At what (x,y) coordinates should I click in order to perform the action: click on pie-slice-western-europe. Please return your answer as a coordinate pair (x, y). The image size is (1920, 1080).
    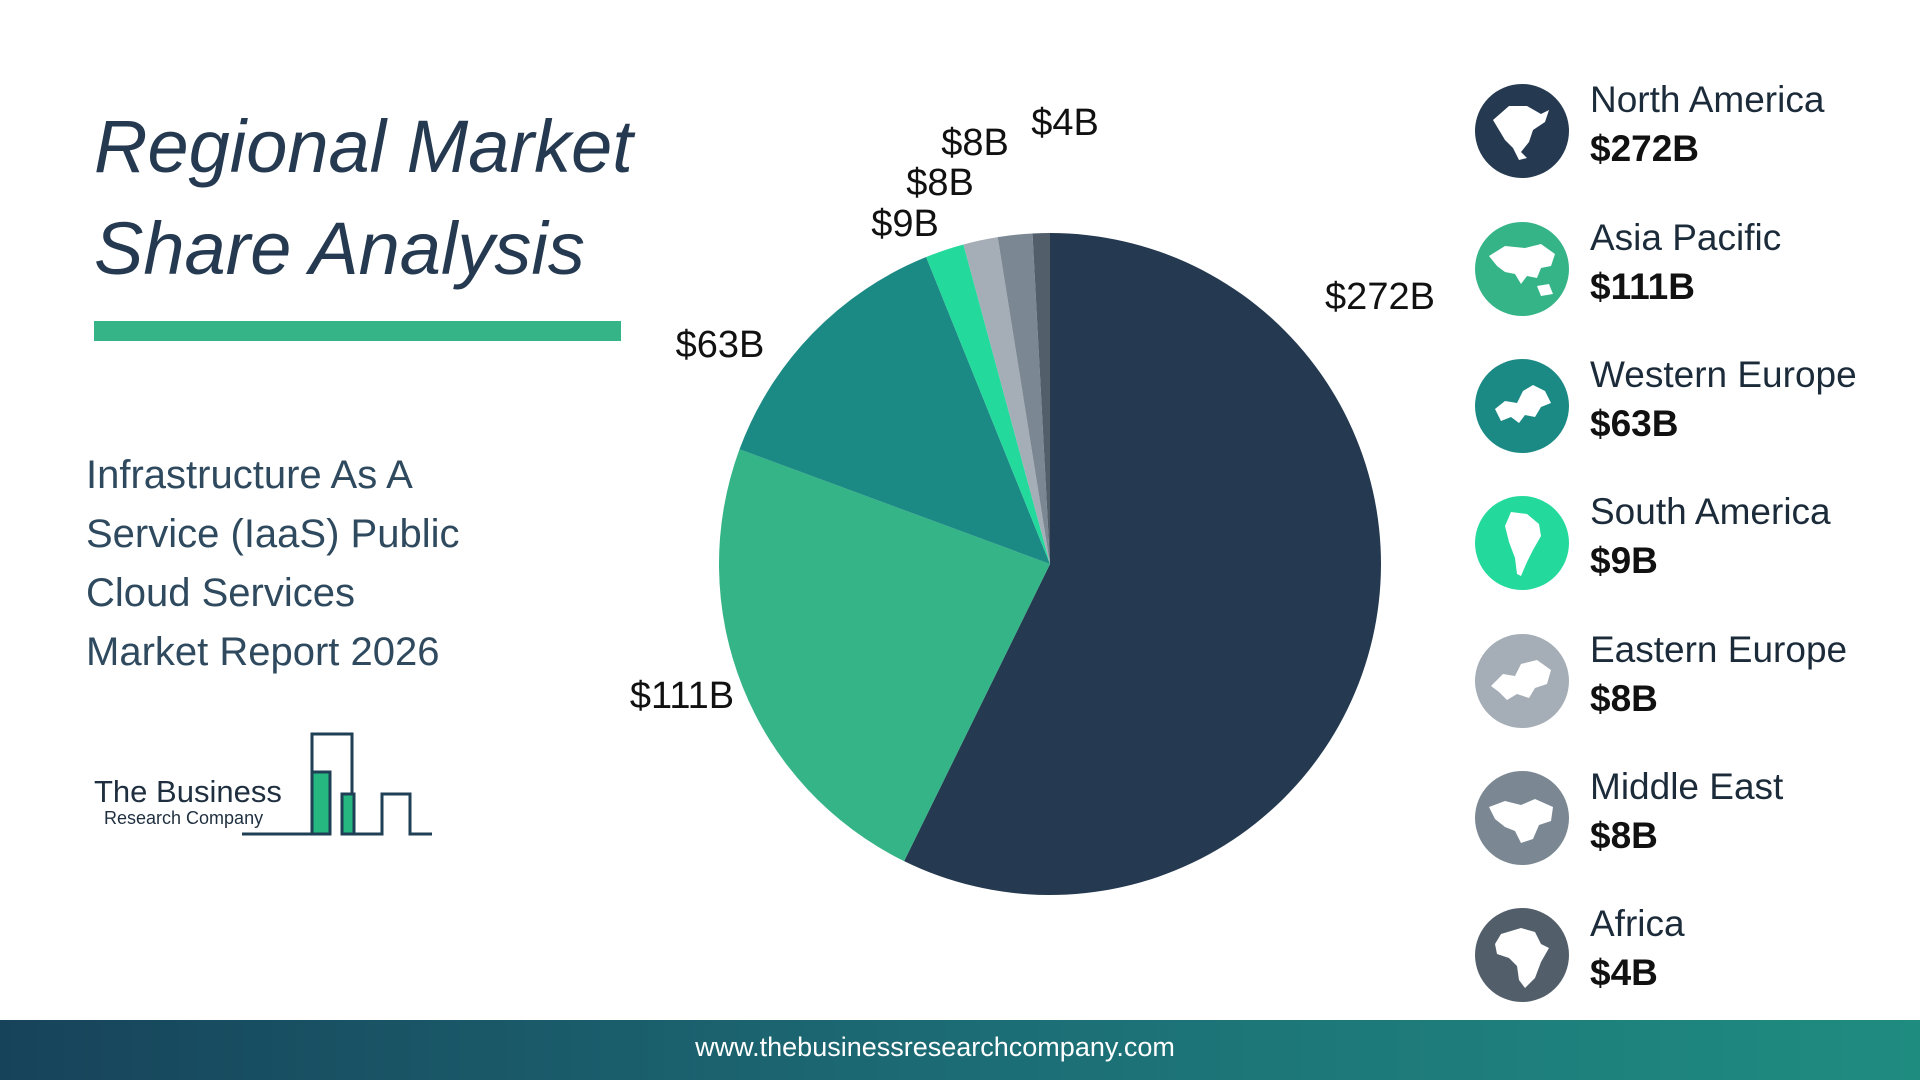
    Looking at the image, I should click on (894, 410).